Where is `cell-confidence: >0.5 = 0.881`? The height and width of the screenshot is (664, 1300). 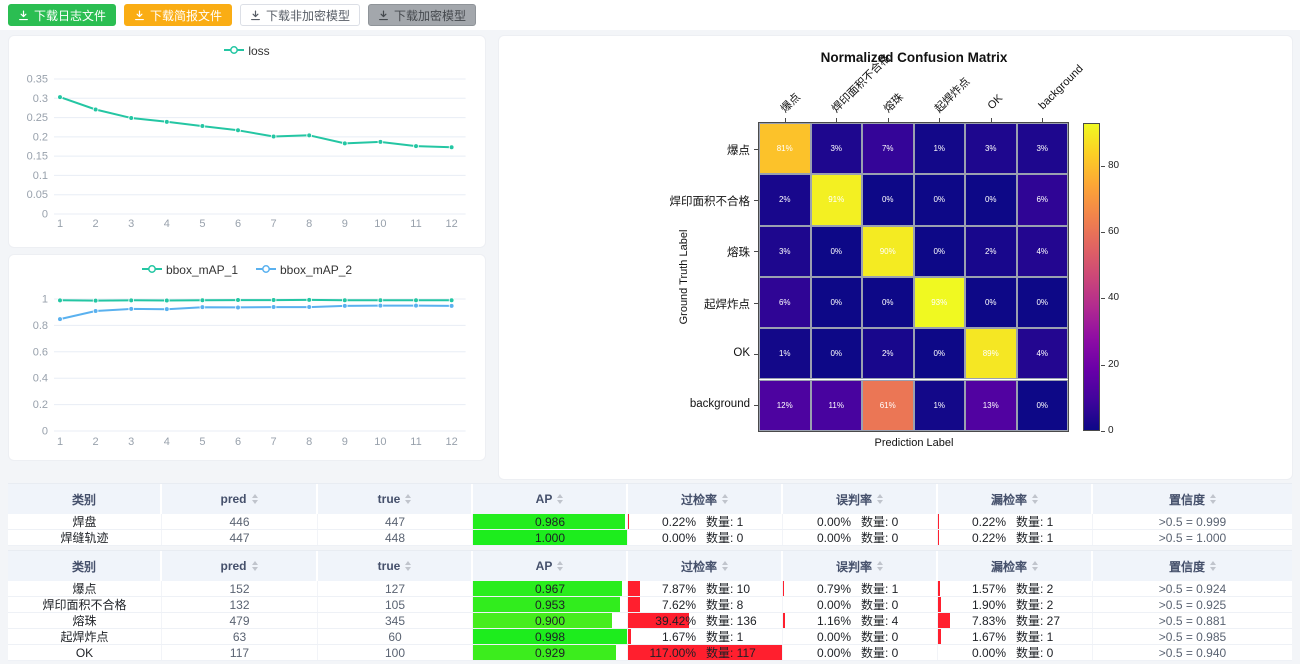
cell-confidence: >0.5 = 0.881 is located at coordinates (1192, 620).